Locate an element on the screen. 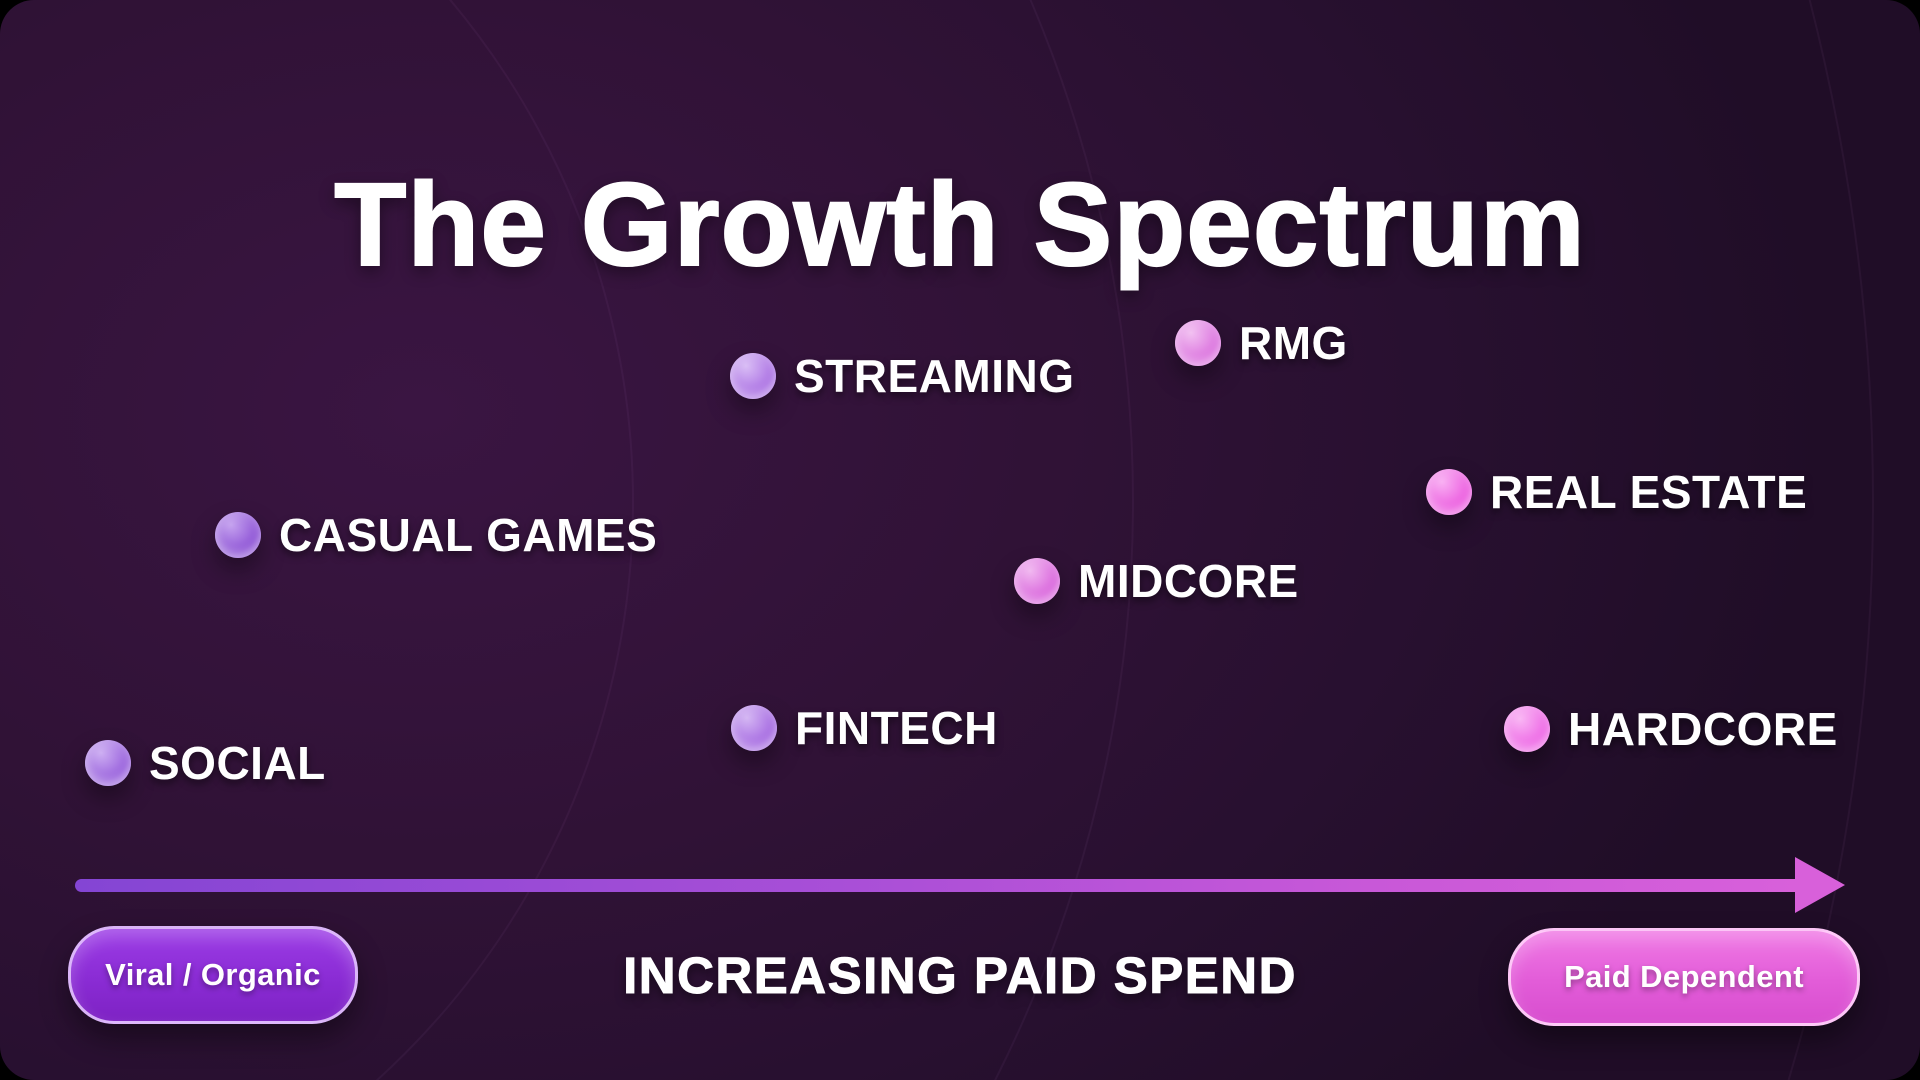 The image size is (1920, 1080). paid-dependent-badge: Paid Dependent is located at coordinates (1684, 977).